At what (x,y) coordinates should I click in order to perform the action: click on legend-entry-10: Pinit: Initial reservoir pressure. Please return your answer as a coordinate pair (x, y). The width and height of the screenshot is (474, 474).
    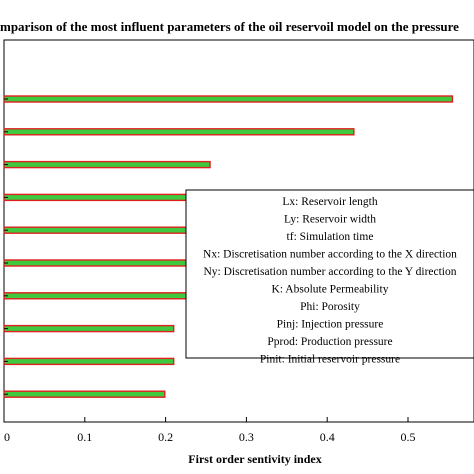
    Looking at the image, I should click on (330, 360).